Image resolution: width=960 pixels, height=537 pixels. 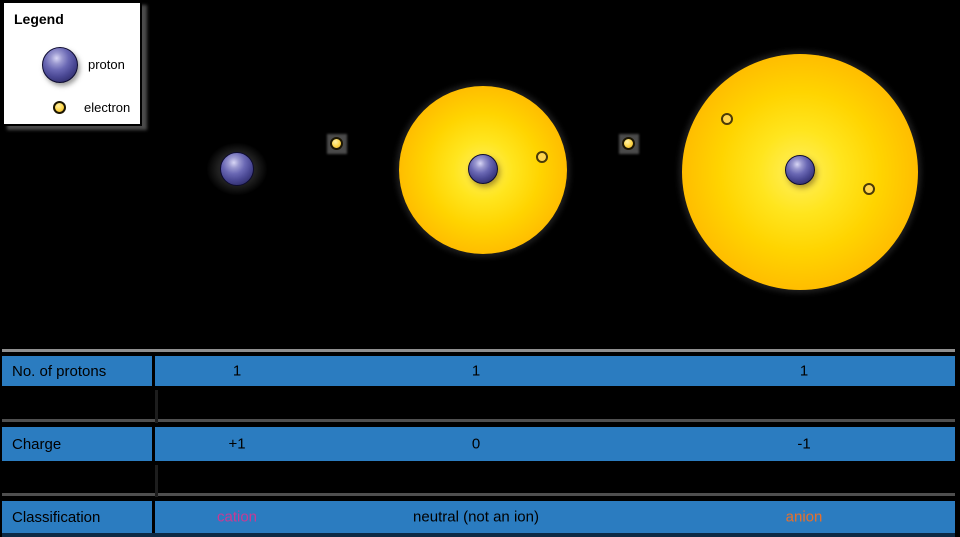 I want to click on legend-box: Legend proton electron, so click(x=72, y=63).